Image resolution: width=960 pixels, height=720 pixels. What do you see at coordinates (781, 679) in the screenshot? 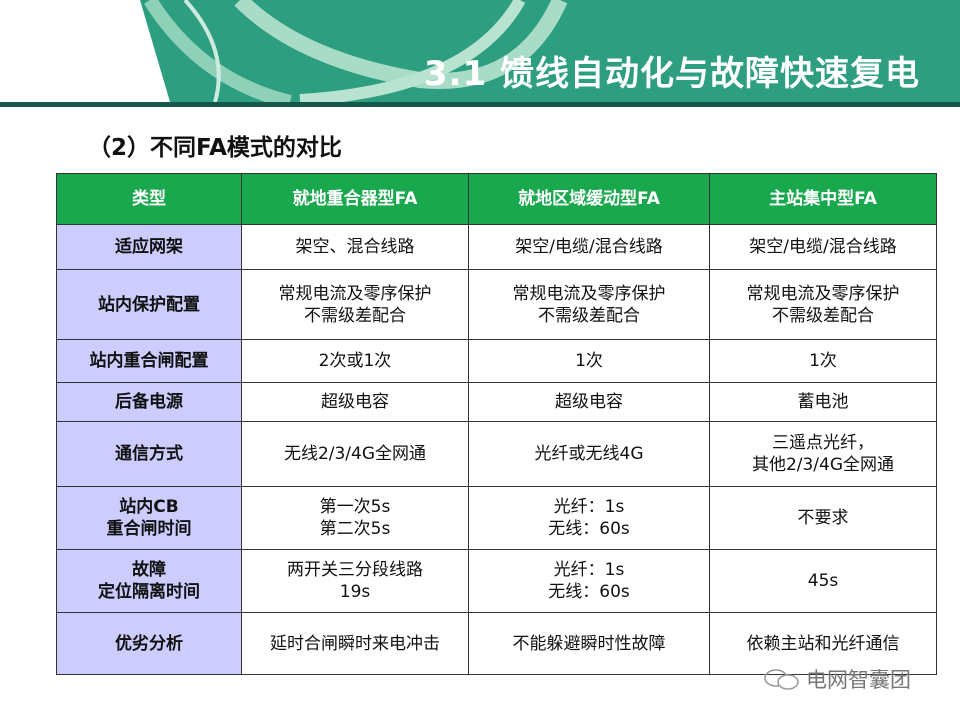
I see `wechat-icon` at bounding box center [781, 679].